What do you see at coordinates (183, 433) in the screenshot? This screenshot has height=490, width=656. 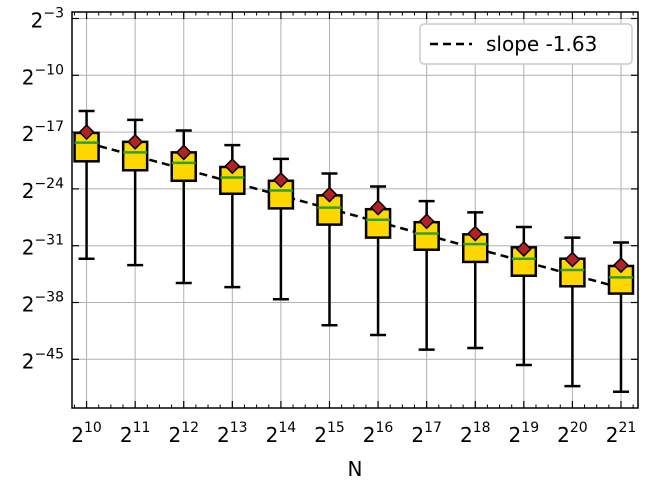 I see `x-tick-label: 212` at bounding box center [183, 433].